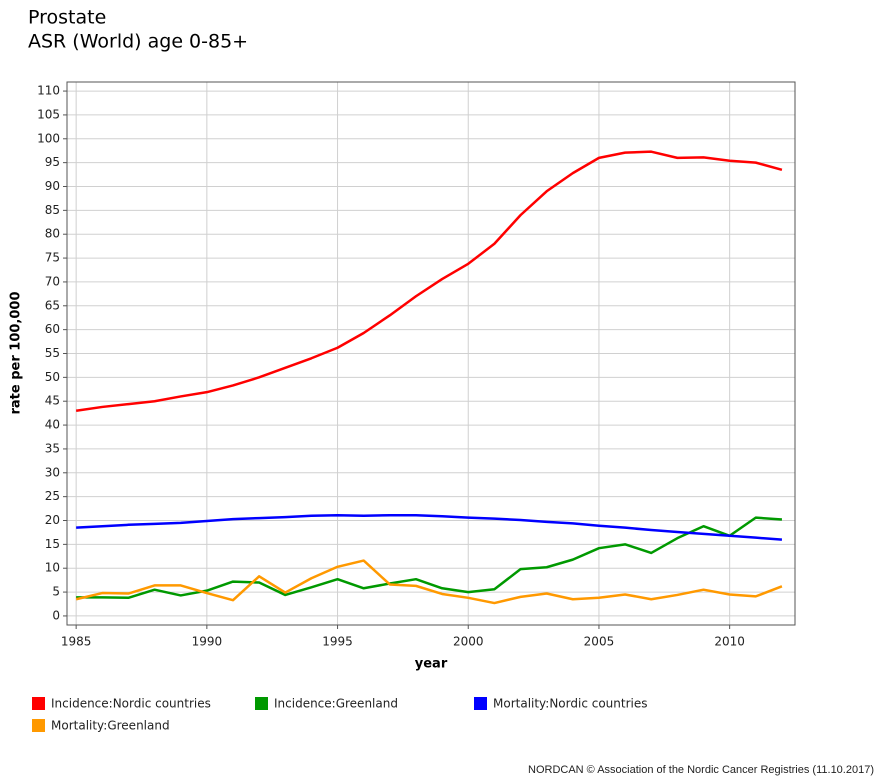 The height and width of the screenshot is (780, 880). What do you see at coordinates (52, 186) in the screenshot?
I see `y-tick-label: 90` at bounding box center [52, 186].